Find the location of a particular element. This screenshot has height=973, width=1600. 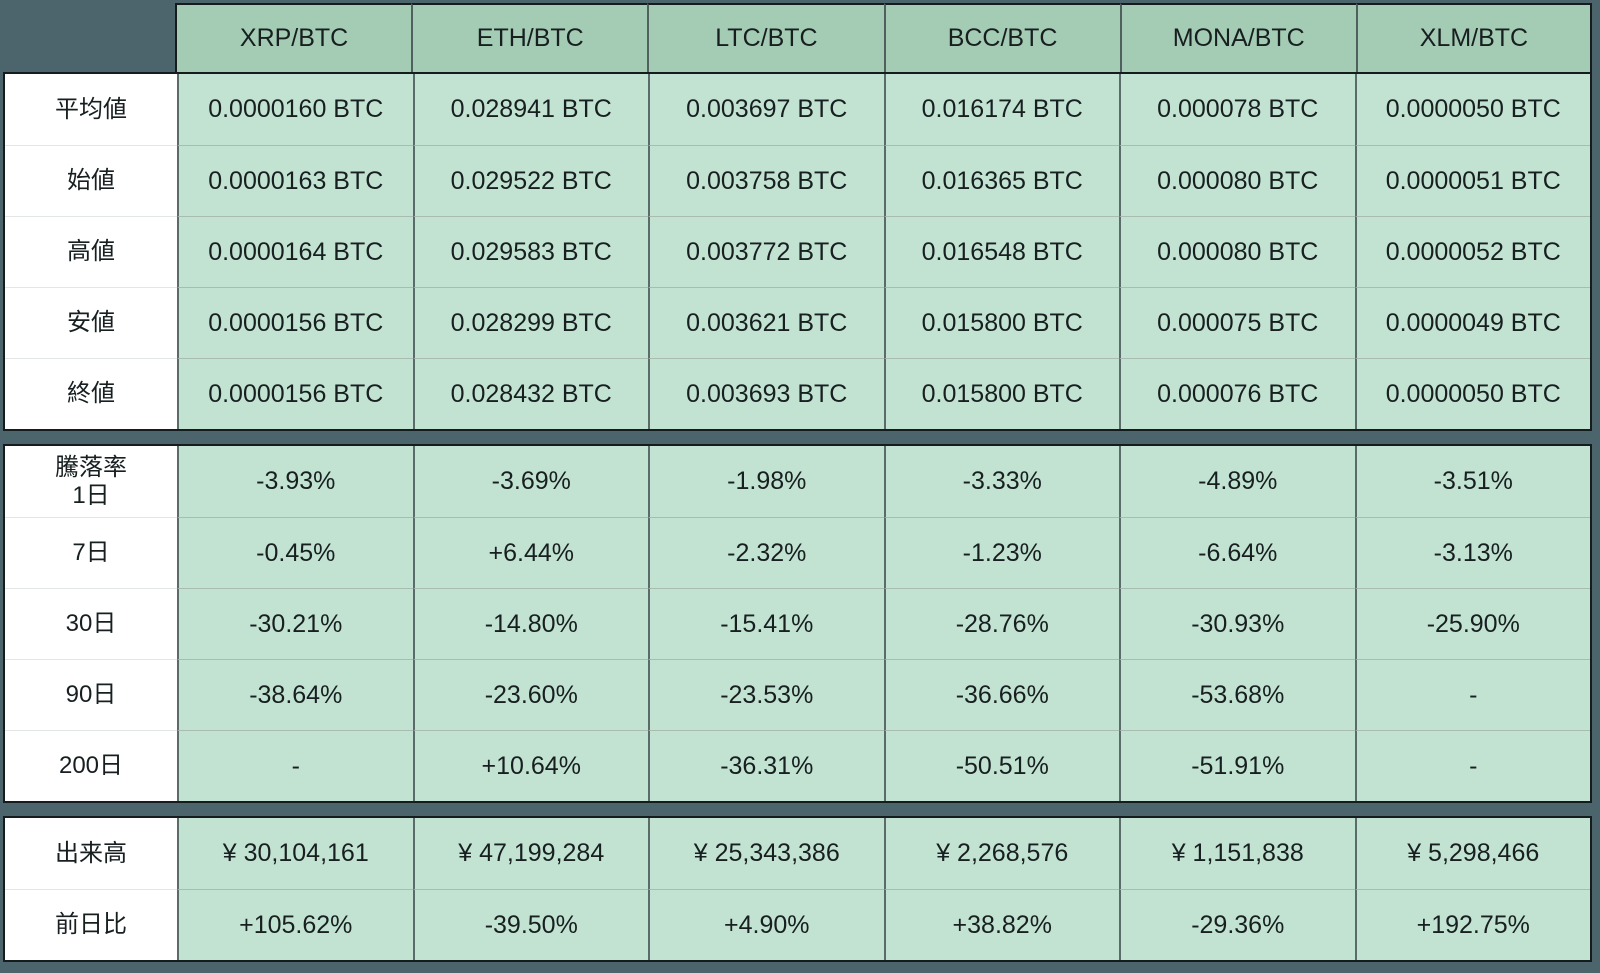

value-cell: -2.32% is located at coordinates (766, 552).